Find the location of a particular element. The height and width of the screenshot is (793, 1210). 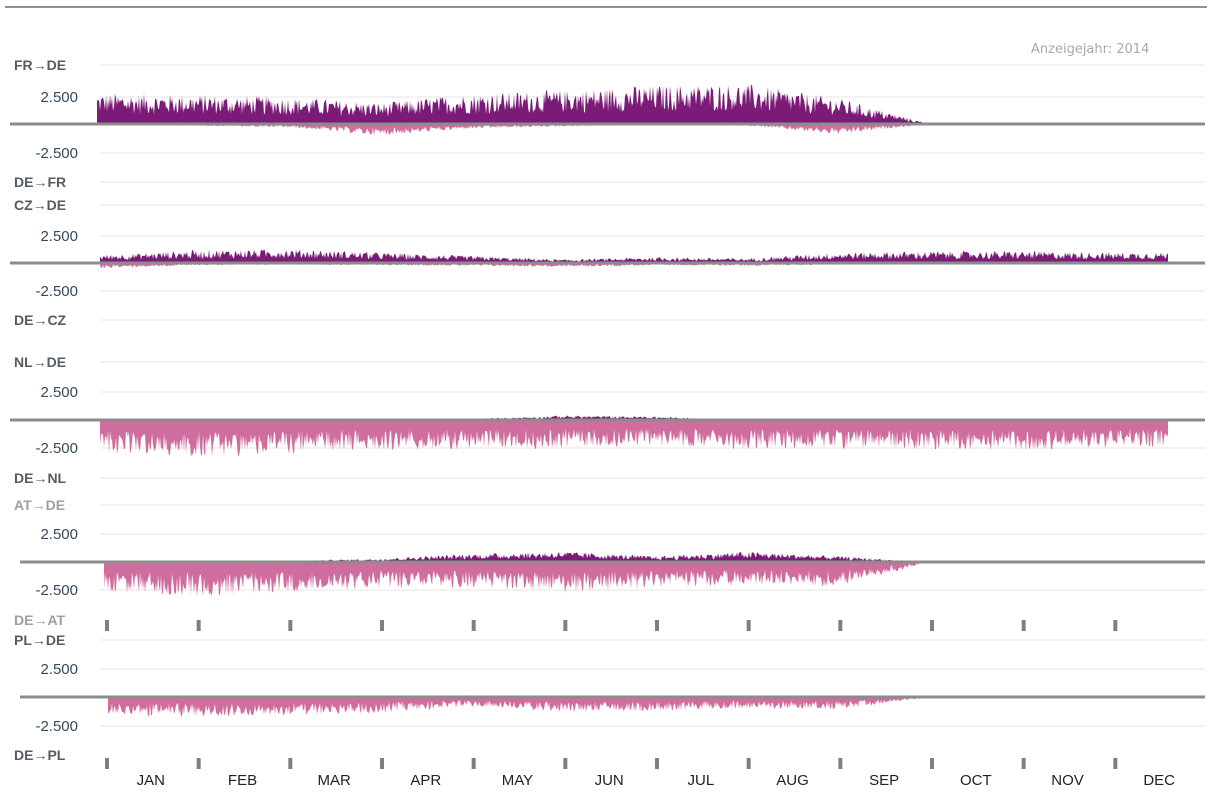

month-label: DEC is located at coordinates (1159, 780).